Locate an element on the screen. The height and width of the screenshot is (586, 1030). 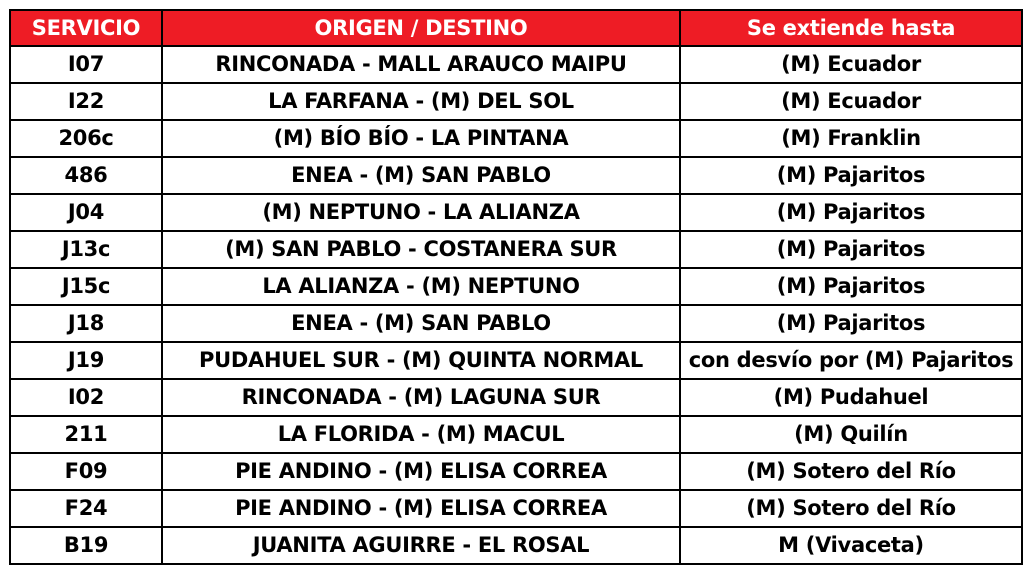
cell-servicio: J15c is located at coordinates (86, 286).